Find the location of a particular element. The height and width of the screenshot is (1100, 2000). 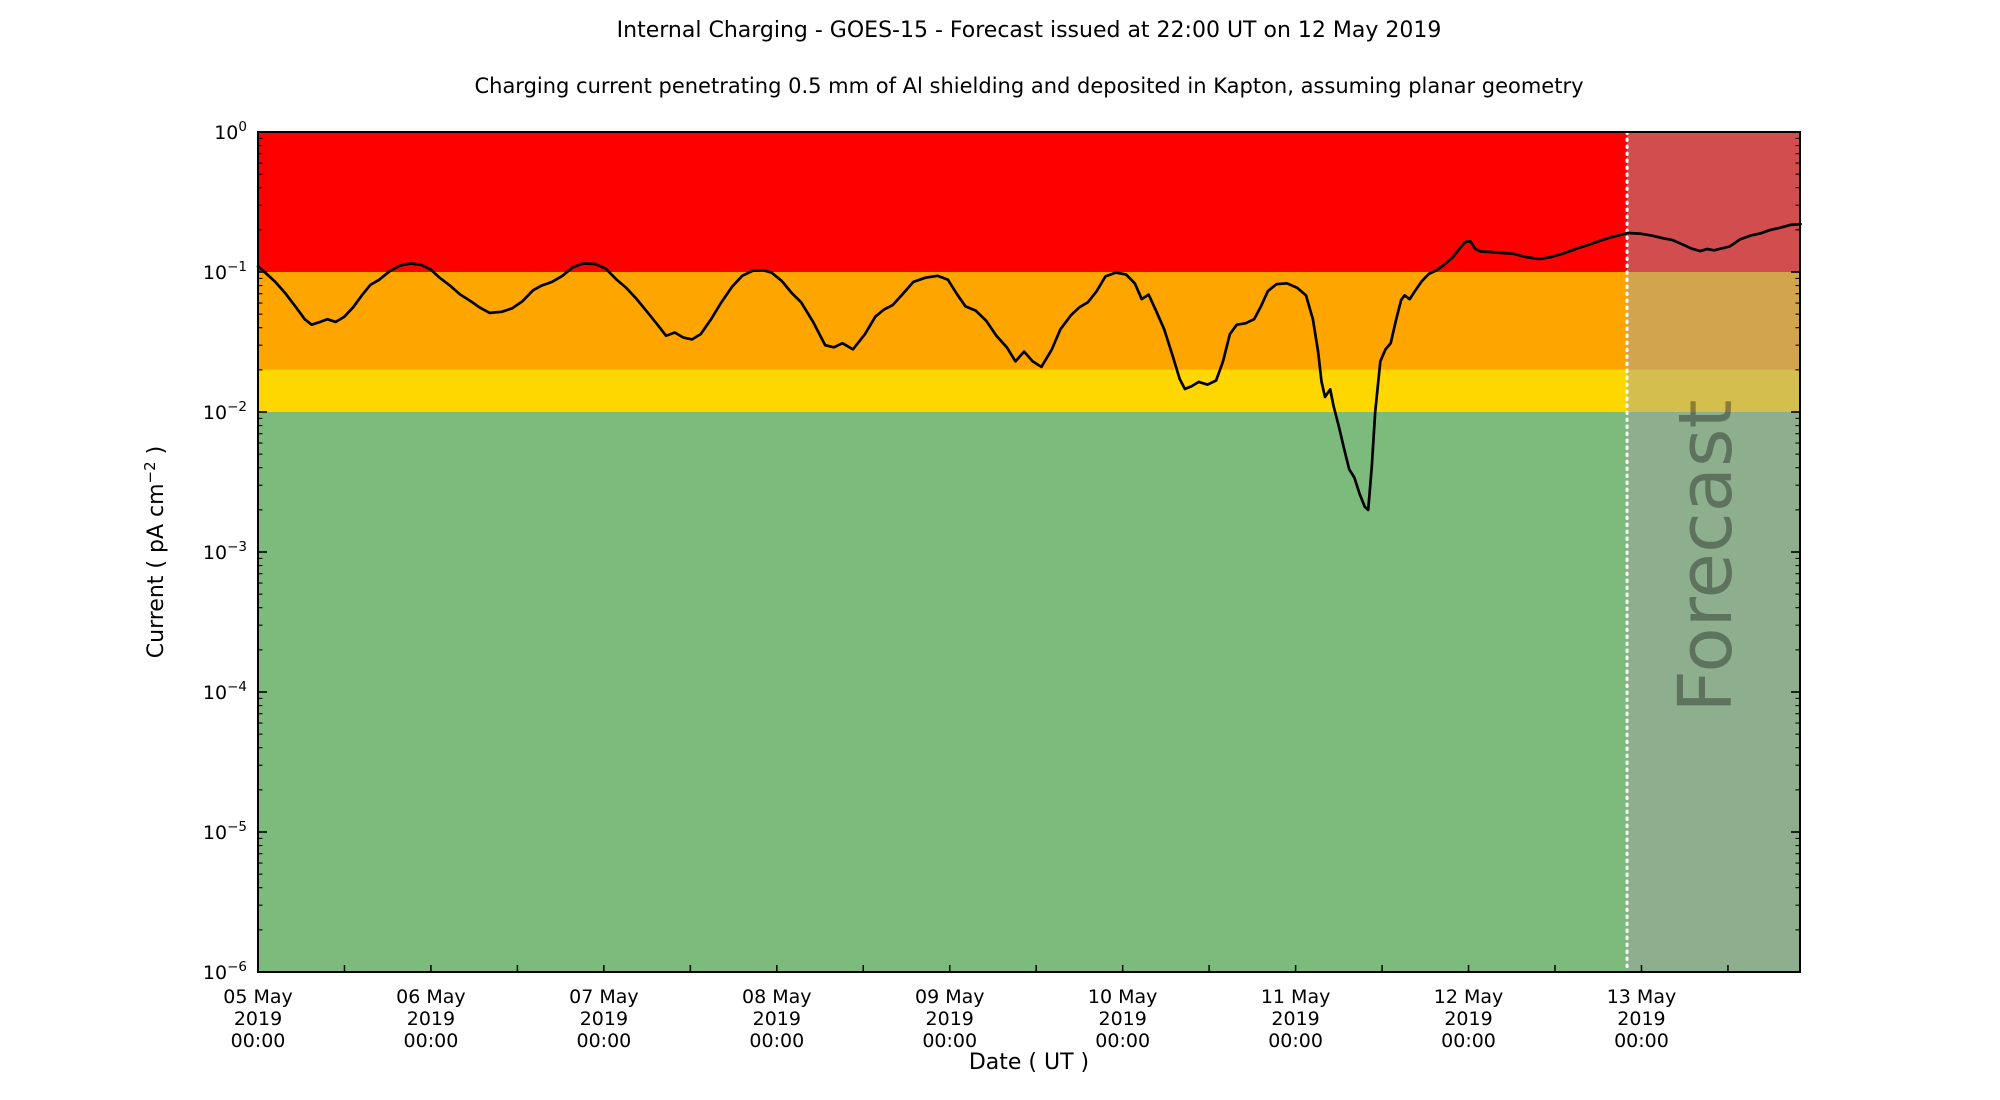

y-tick-label: 10⁻³ is located at coordinates (225, 551).